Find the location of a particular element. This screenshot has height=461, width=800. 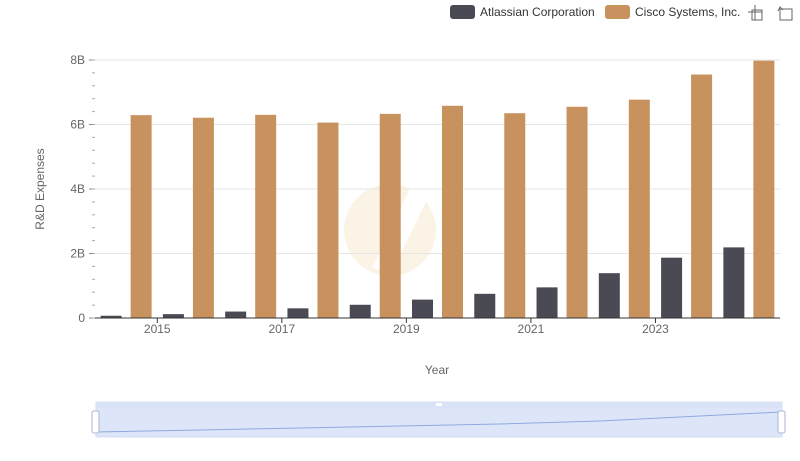

x-axis-ticks: 2015 2017 2019 2021 2023 is located at coordinates (406, 327).